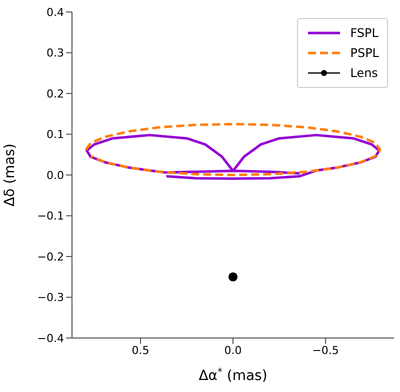  What do you see at coordinates (55, 175) in the screenshot?
I see `y-tick-label: 0.0` at bounding box center [55, 175].